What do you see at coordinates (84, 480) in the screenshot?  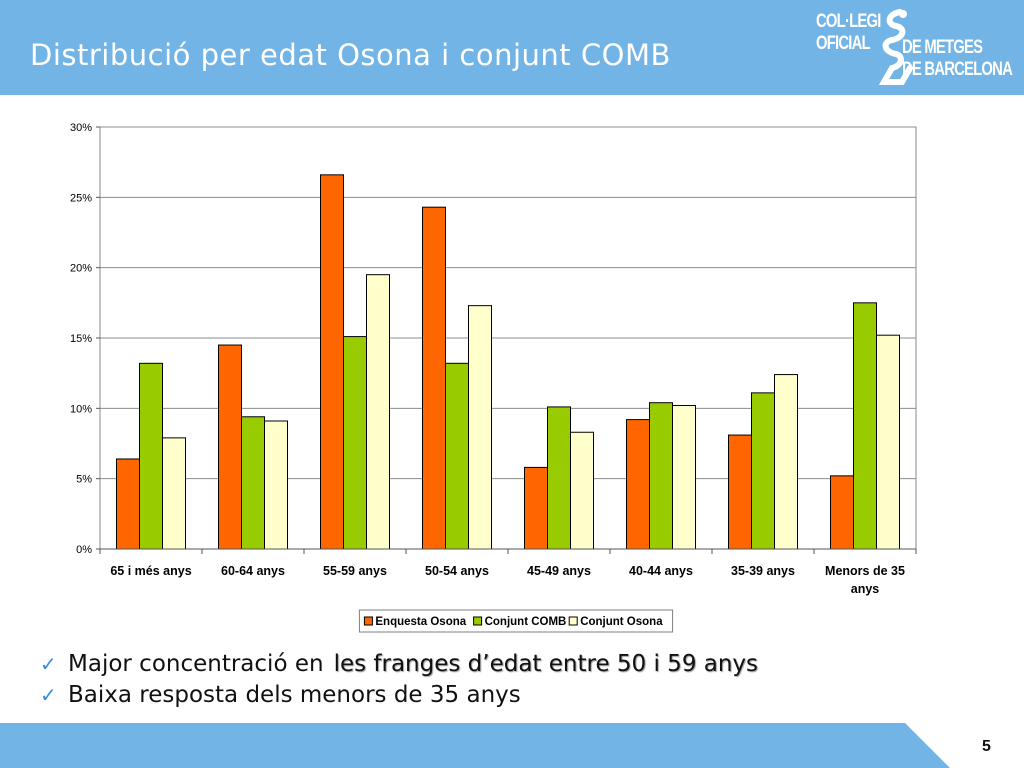 I see `y-tick-label: 5%` at bounding box center [84, 480].